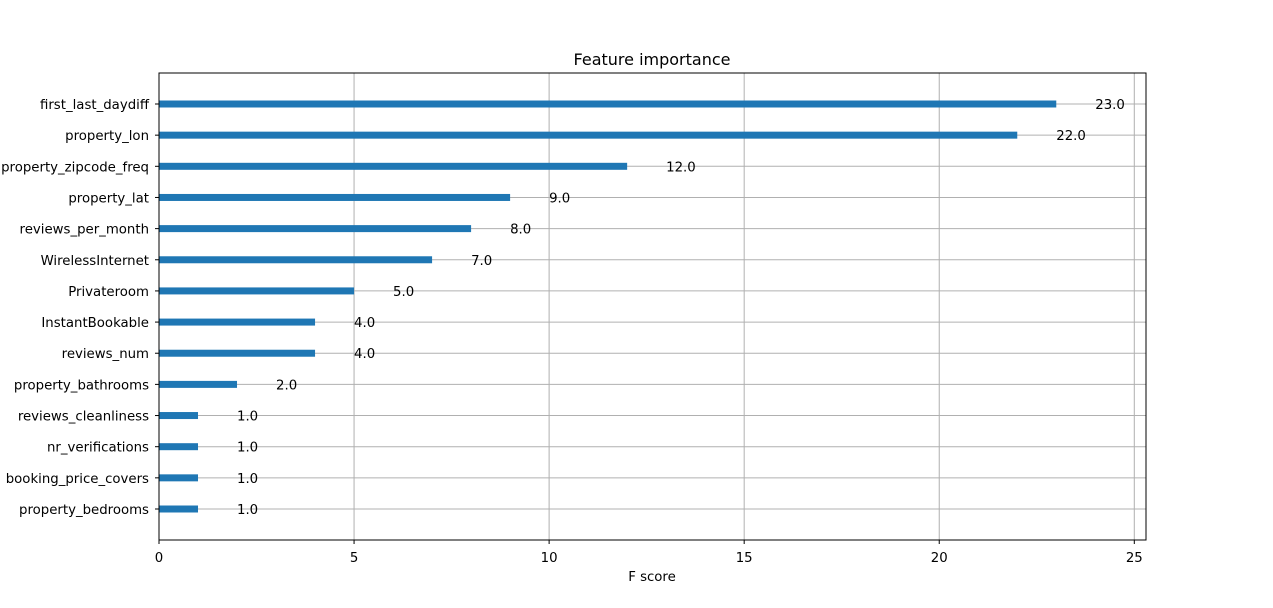  I want to click on bar-value-label: 22.0, so click(1071, 136).